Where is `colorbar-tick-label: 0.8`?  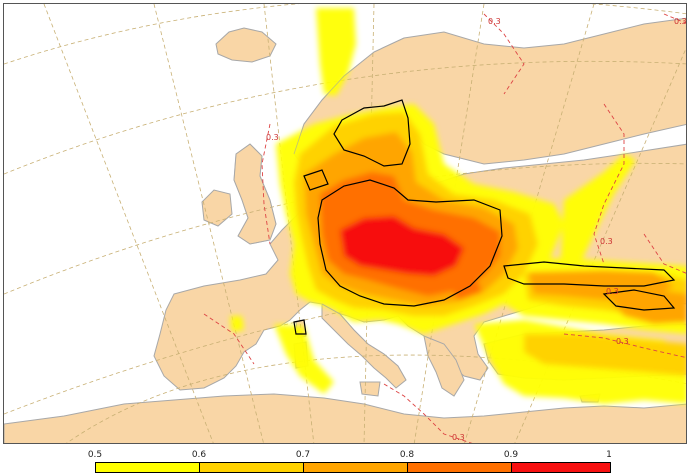 colorbar-tick-label: 0.8 is located at coordinates (407, 455).